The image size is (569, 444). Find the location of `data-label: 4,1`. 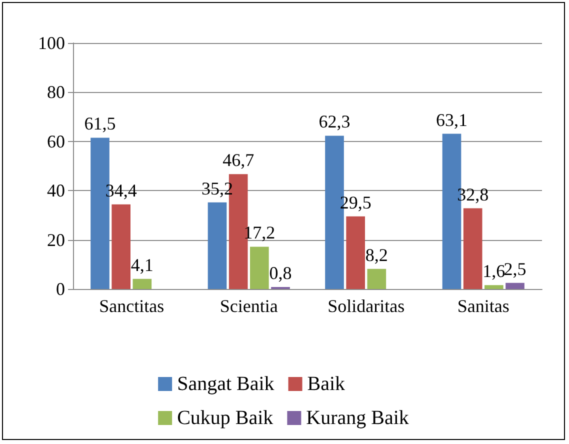

data-label: 4,1 is located at coordinates (142, 264).